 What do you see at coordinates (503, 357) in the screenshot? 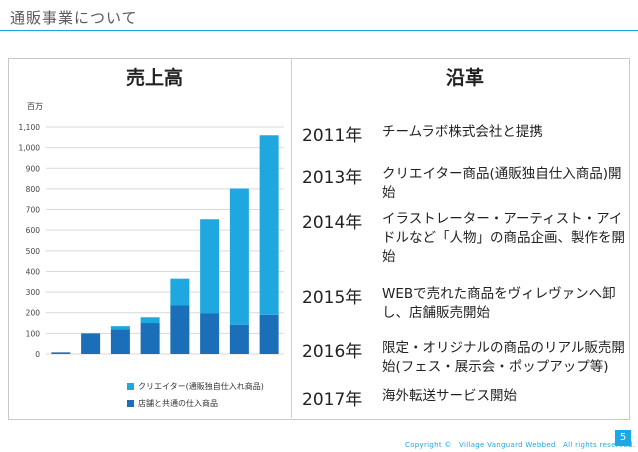
I see `history-text: 限定・オリジナルの商品のリアル販売開始(フェス・展示会・ポップアップ等)` at bounding box center [503, 357].